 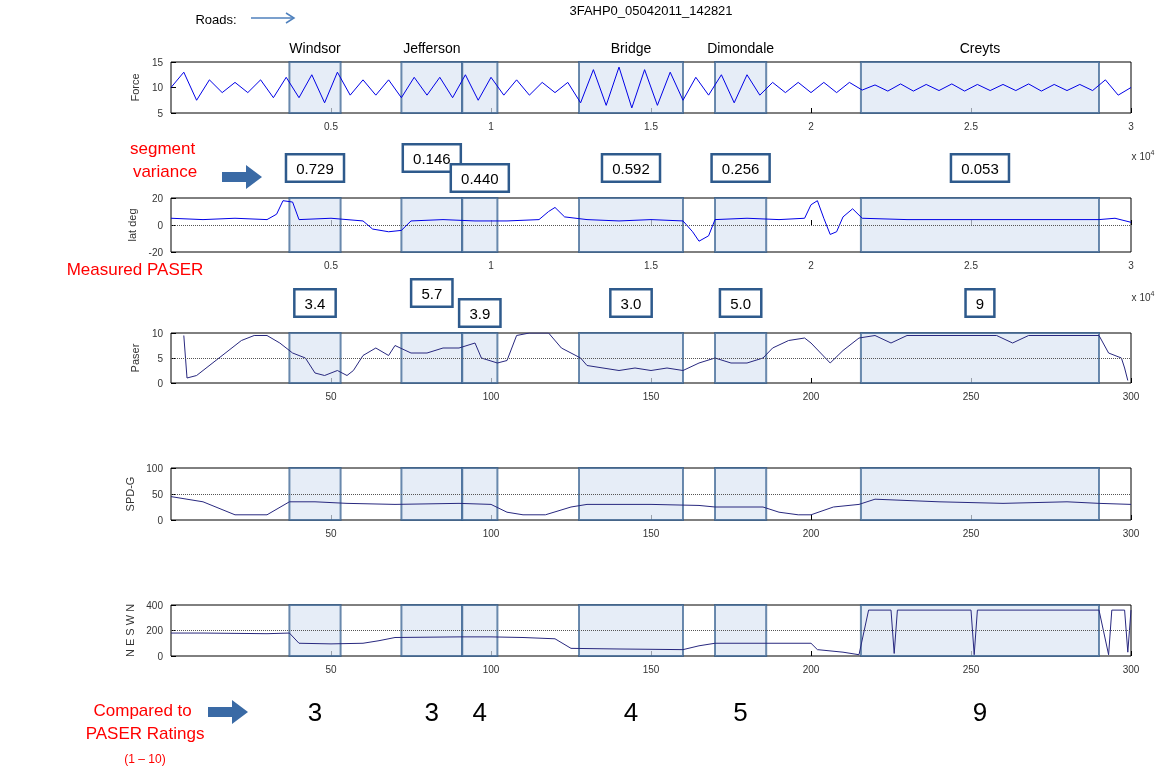 I want to click on band-label: Windsor, so click(x=315, y=48).